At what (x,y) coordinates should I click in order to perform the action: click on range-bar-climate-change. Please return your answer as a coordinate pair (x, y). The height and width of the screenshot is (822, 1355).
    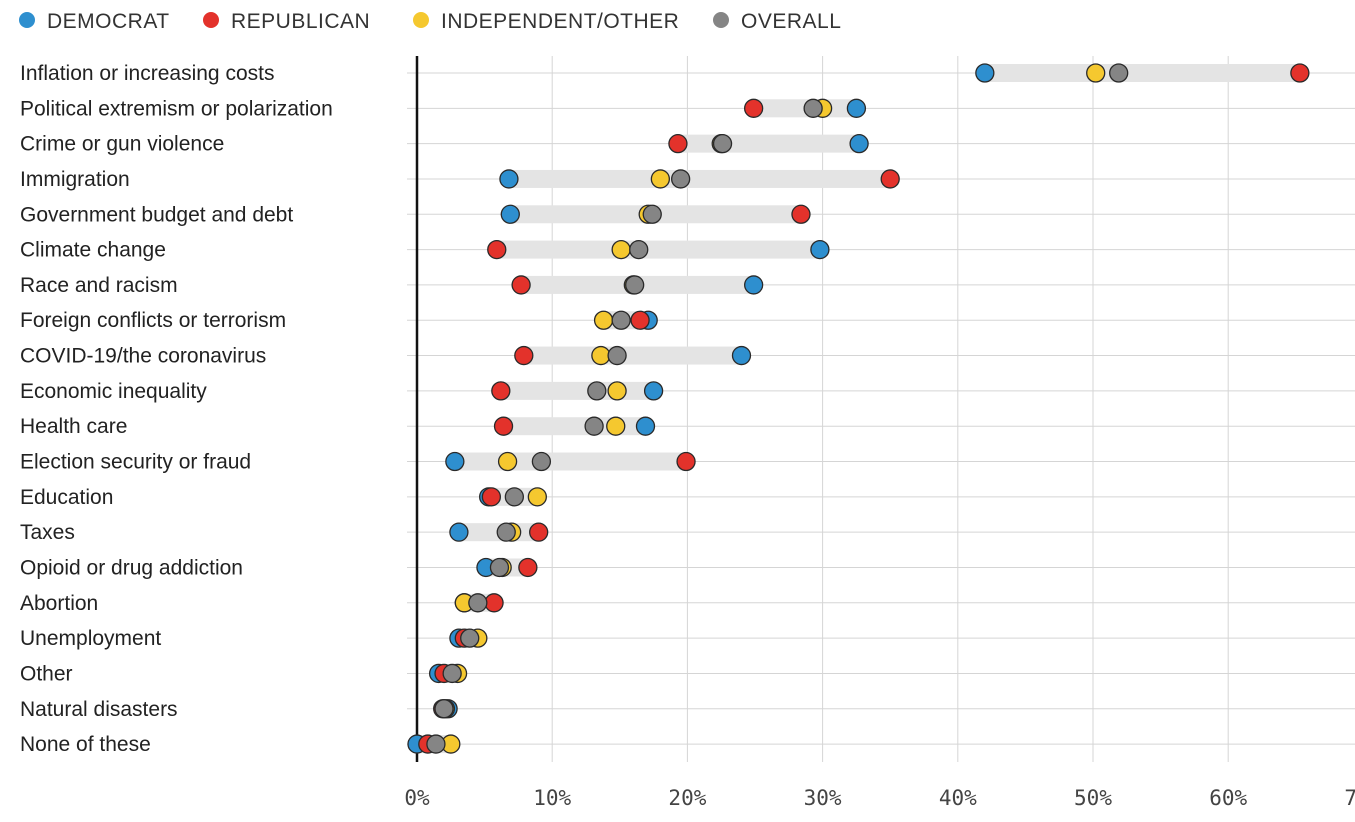
    Looking at the image, I should click on (658, 249).